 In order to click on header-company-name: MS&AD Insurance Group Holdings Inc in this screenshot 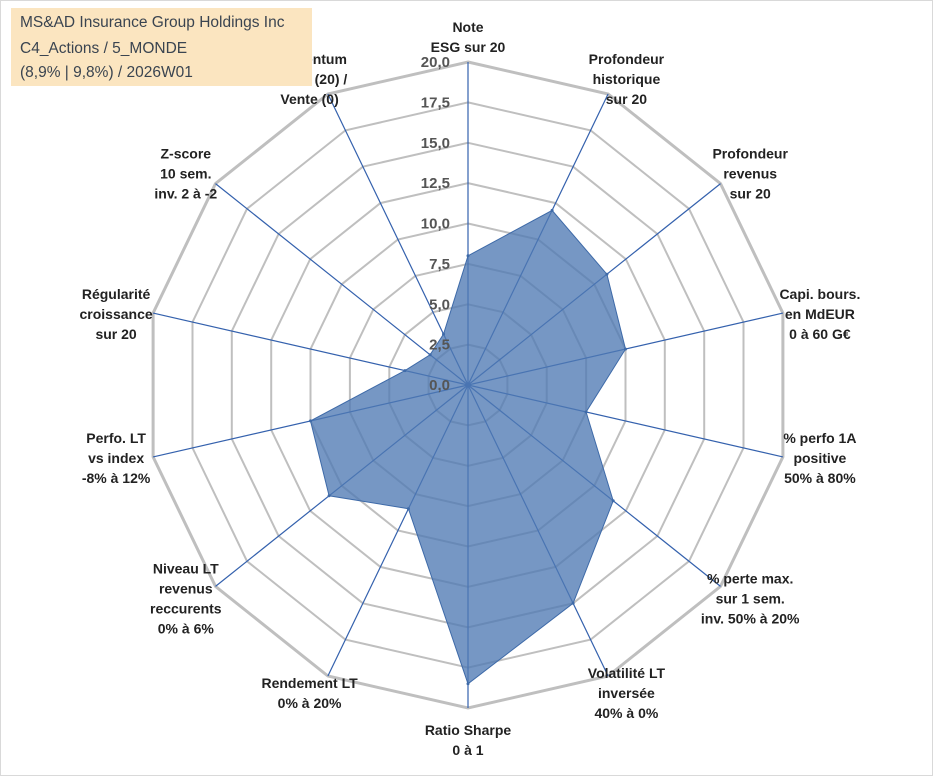, I will do `click(152, 22)`.